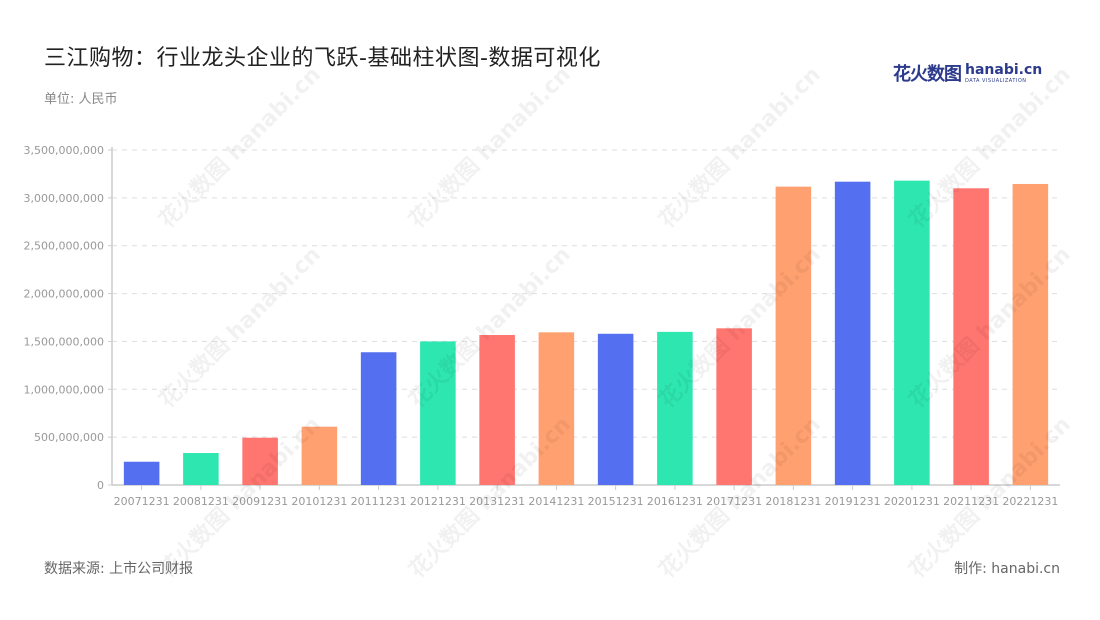  I want to click on y-tick-label: 1,500,000,000, so click(64, 341).